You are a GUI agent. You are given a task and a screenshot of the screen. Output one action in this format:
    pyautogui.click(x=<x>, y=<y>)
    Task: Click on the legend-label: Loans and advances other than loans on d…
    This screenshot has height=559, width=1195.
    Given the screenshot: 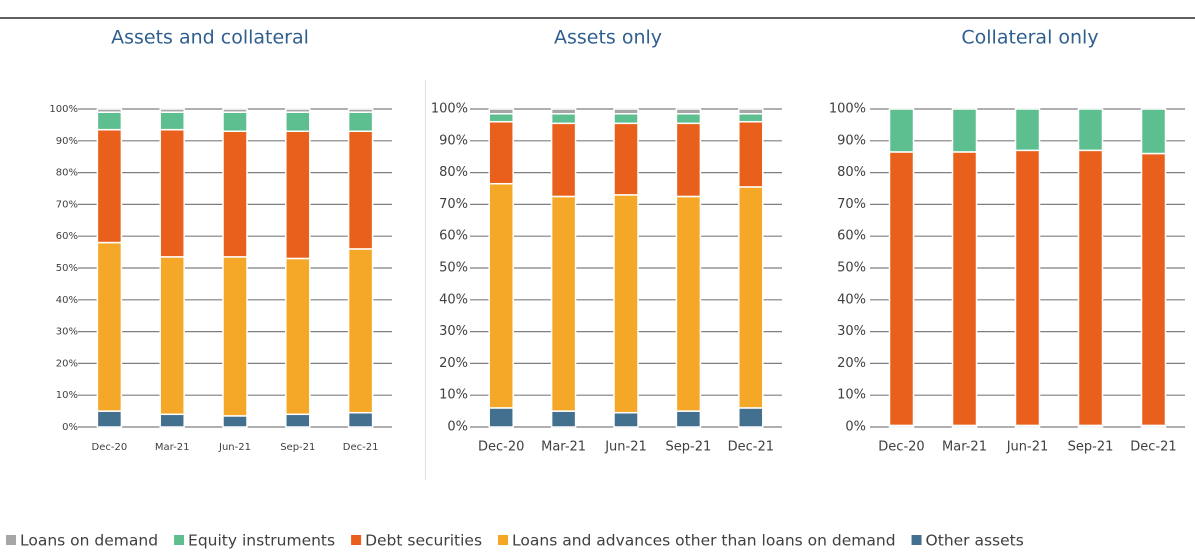 What is the action you would take?
    pyautogui.click(x=704, y=541)
    